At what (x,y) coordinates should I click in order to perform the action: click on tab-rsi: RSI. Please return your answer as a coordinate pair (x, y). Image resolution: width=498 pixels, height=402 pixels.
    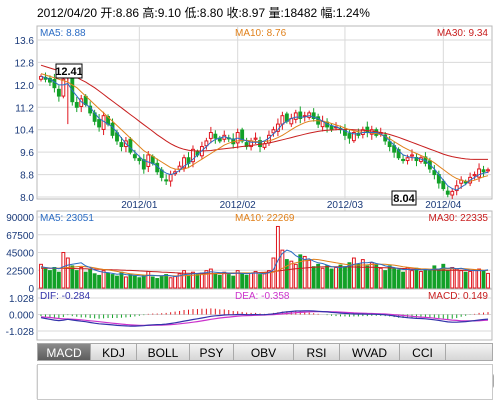
    Looking at the image, I should click on (317, 352).